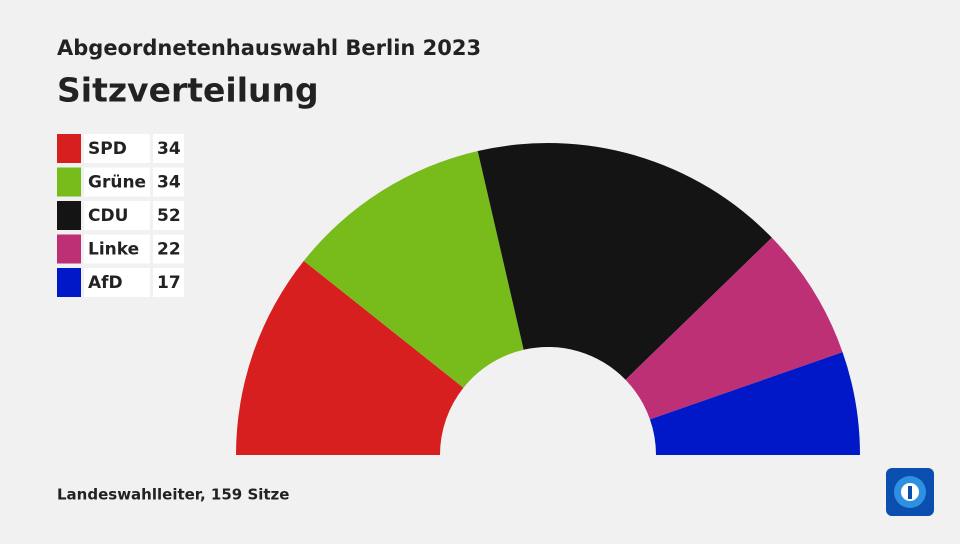 This screenshot has width=960, height=544. What do you see at coordinates (173, 495) in the screenshot?
I see `source-note: Landeswahlleiter, 159 Sitze` at bounding box center [173, 495].